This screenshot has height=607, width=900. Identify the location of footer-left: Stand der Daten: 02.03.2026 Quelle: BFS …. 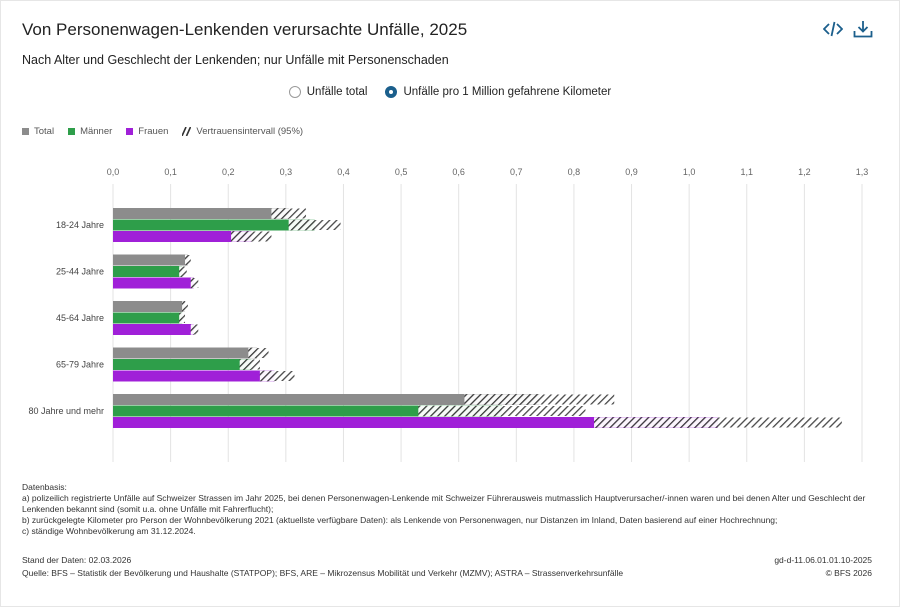
(322, 567).